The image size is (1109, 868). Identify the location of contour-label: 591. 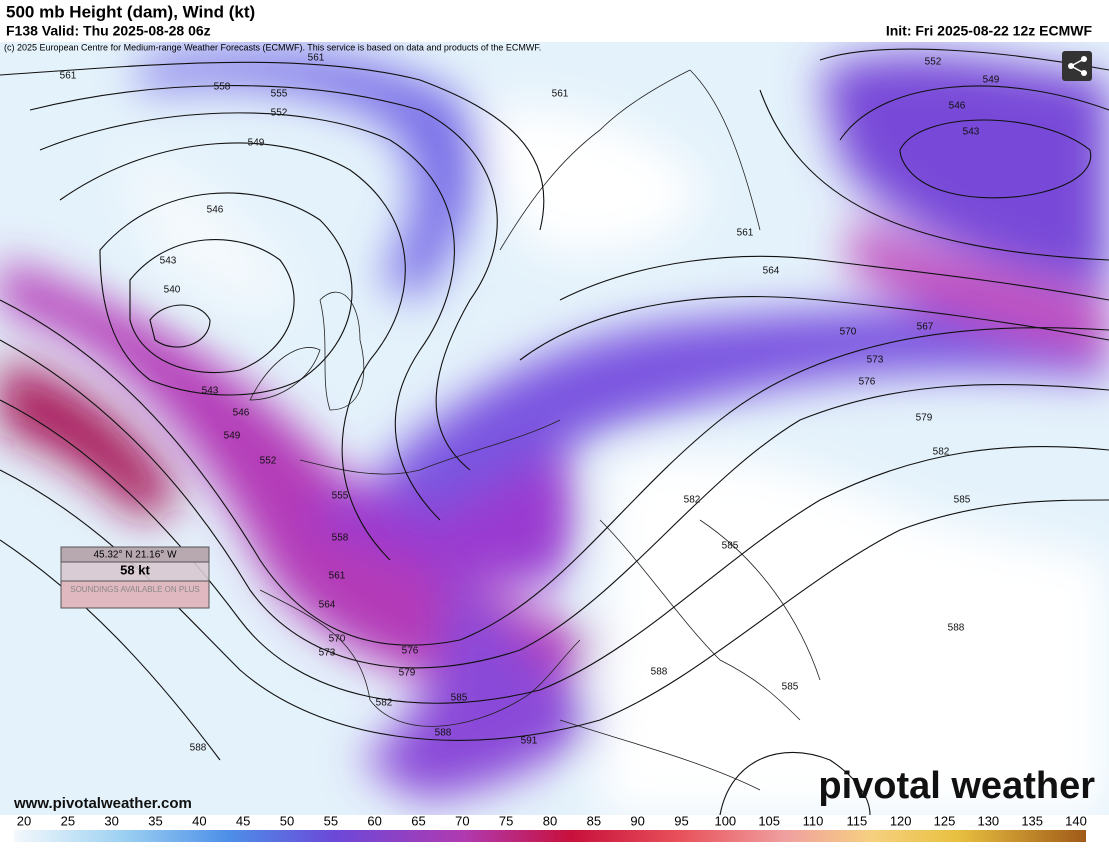
(529, 741).